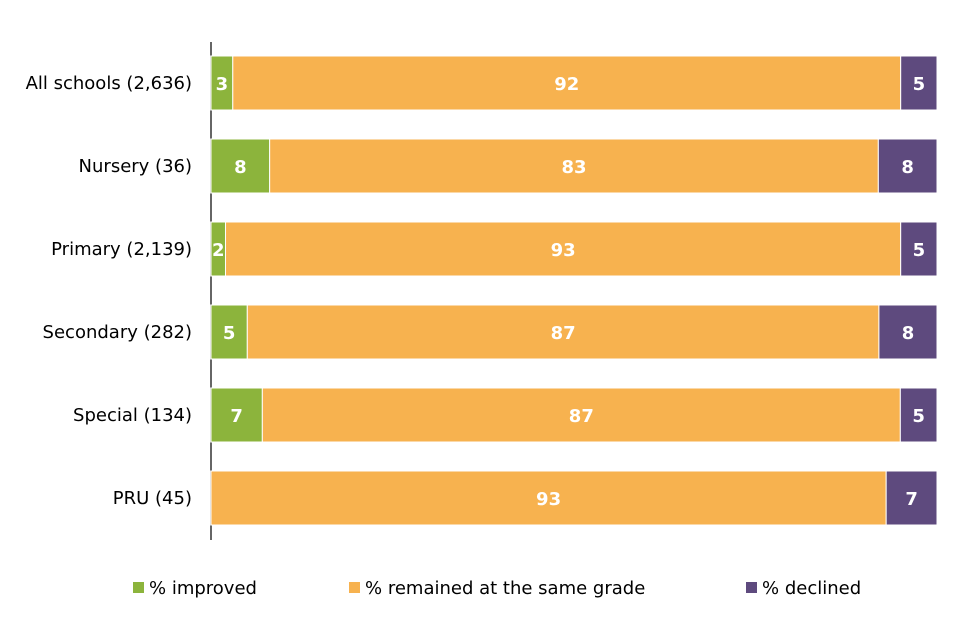 The width and height of the screenshot is (960, 640). Describe the element at coordinates (117, 332) in the screenshot. I see `category-label: Secondary (282)` at that location.